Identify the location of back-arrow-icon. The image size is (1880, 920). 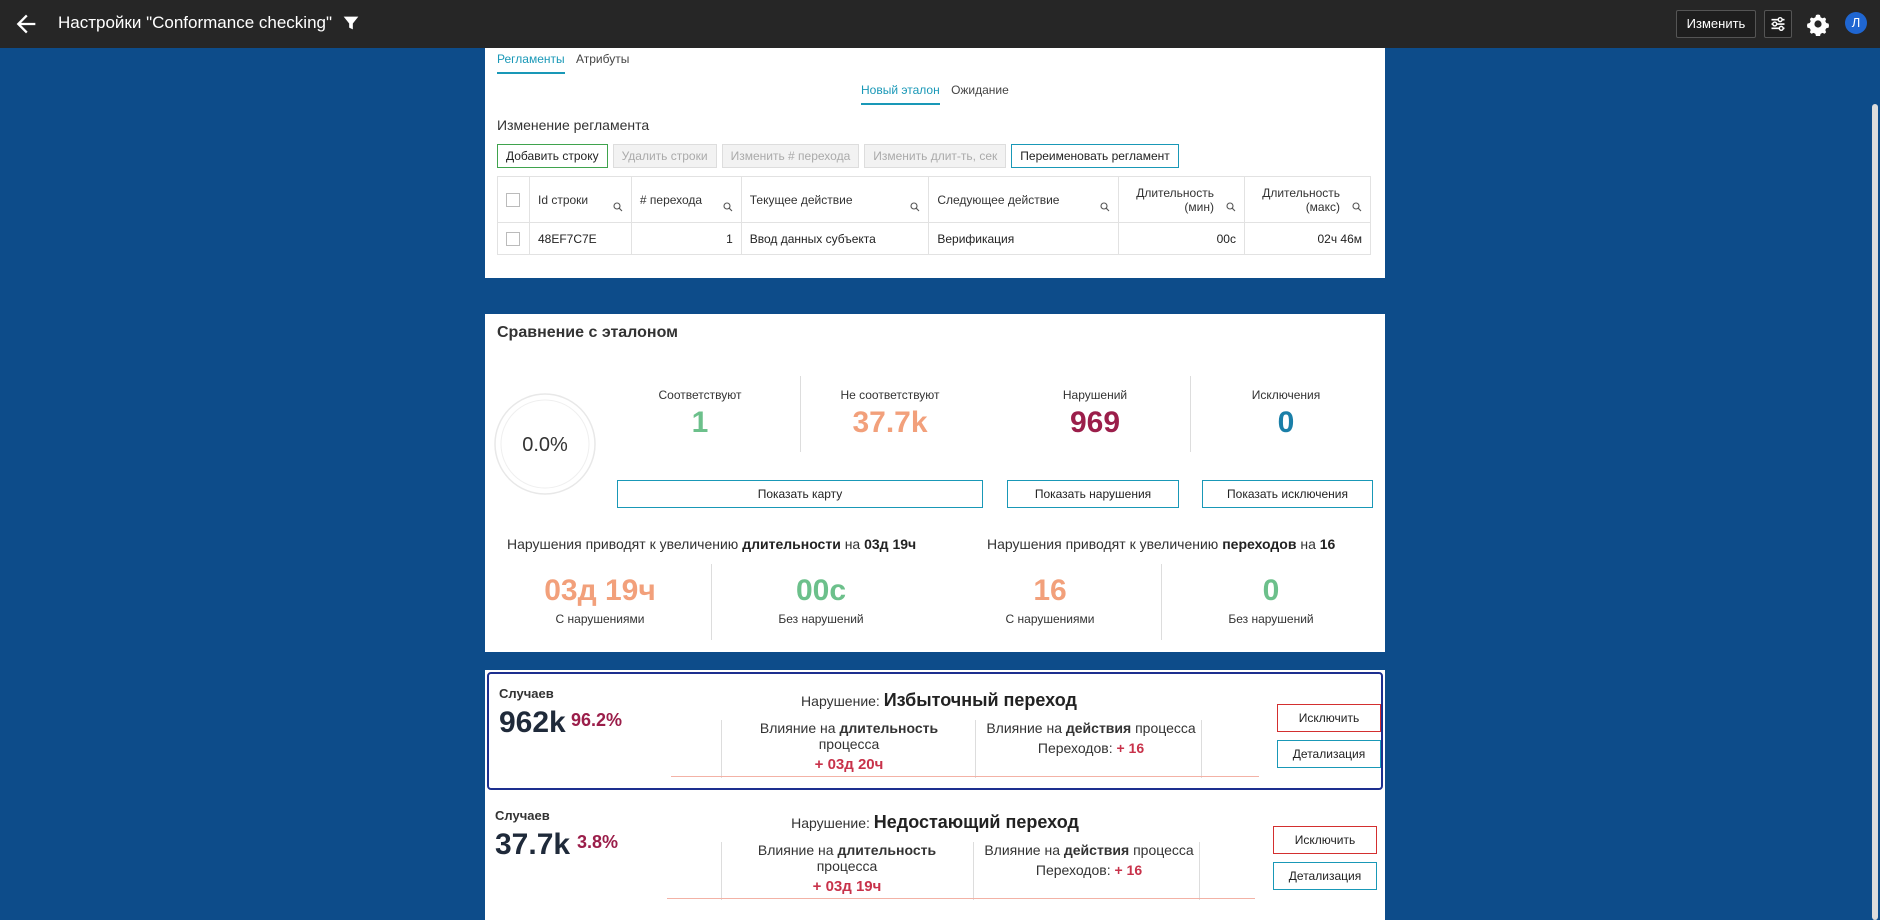
(26, 24).